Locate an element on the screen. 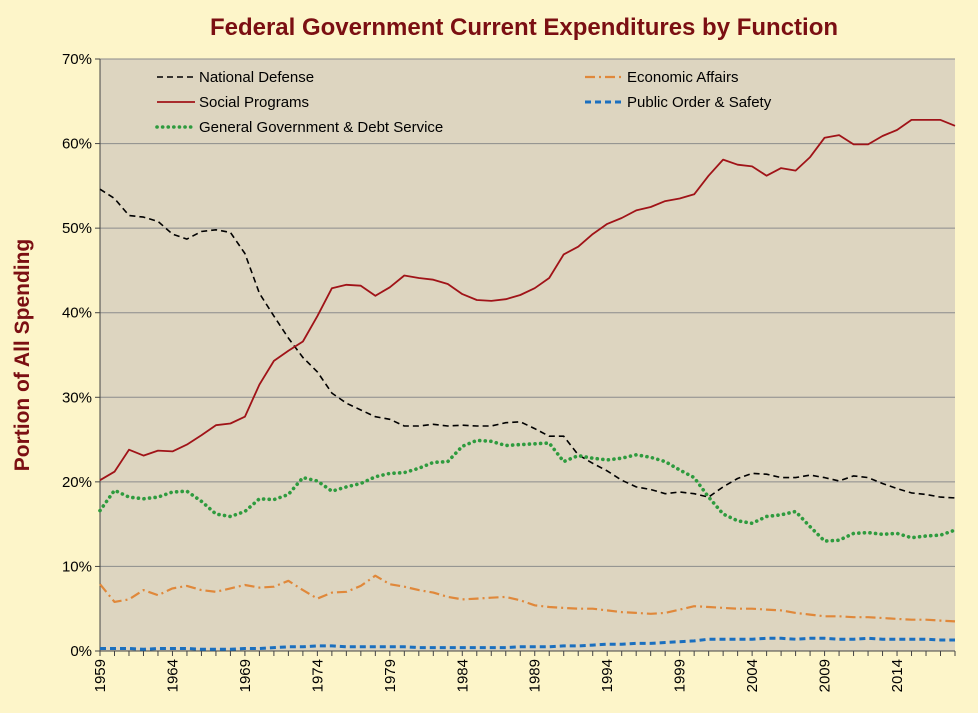 This screenshot has height=713, width=978. x-tick-label: 1979 is located at coordinates (390, 675).